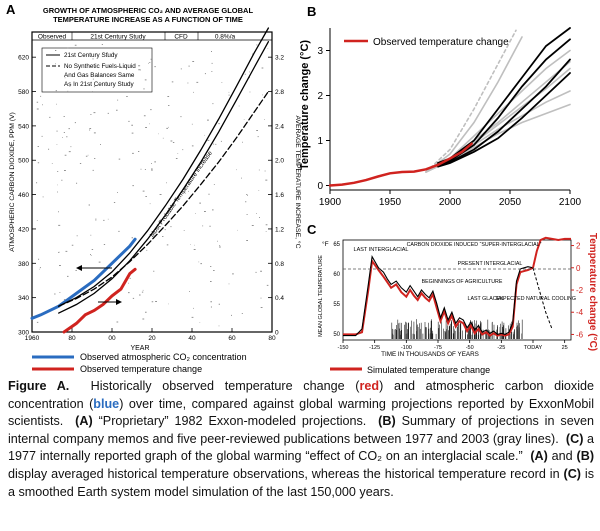  Describe the element at coordinates (320, 141) in the screenshot. I see `panel-b-y-tick-label: 1` at that location.